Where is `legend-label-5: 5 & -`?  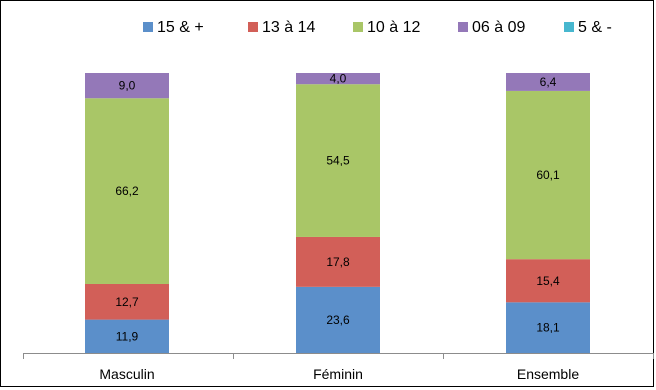 legend-label-5: 5 & - is located at coordinates (595, 27).